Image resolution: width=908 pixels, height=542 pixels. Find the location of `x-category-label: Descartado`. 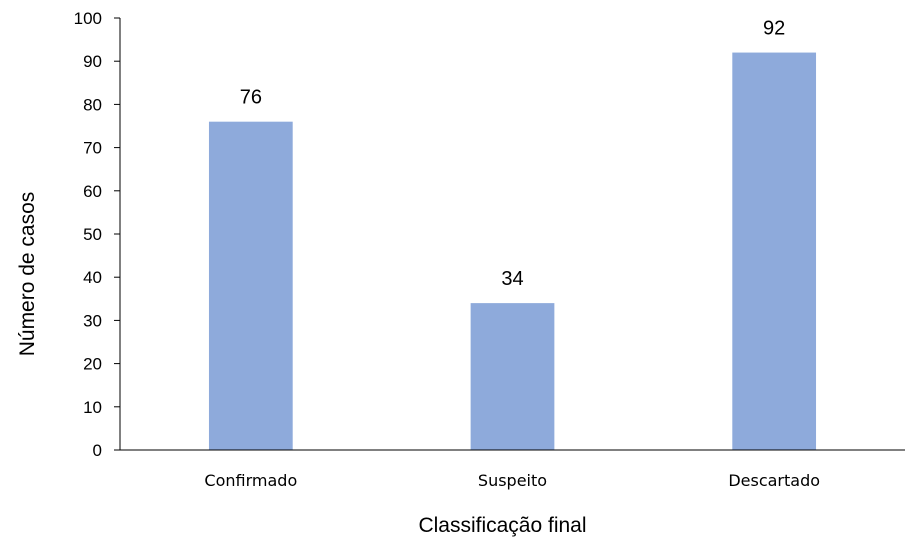

x-category-label: Descartado is located at coordinates (774, 480).